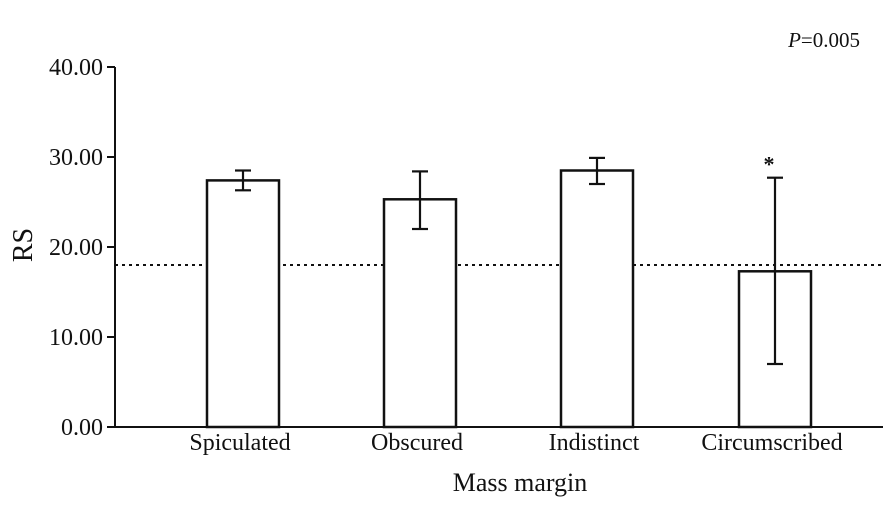  I want to click on category-label-indistinct: Indistinct, so click(594, 443).